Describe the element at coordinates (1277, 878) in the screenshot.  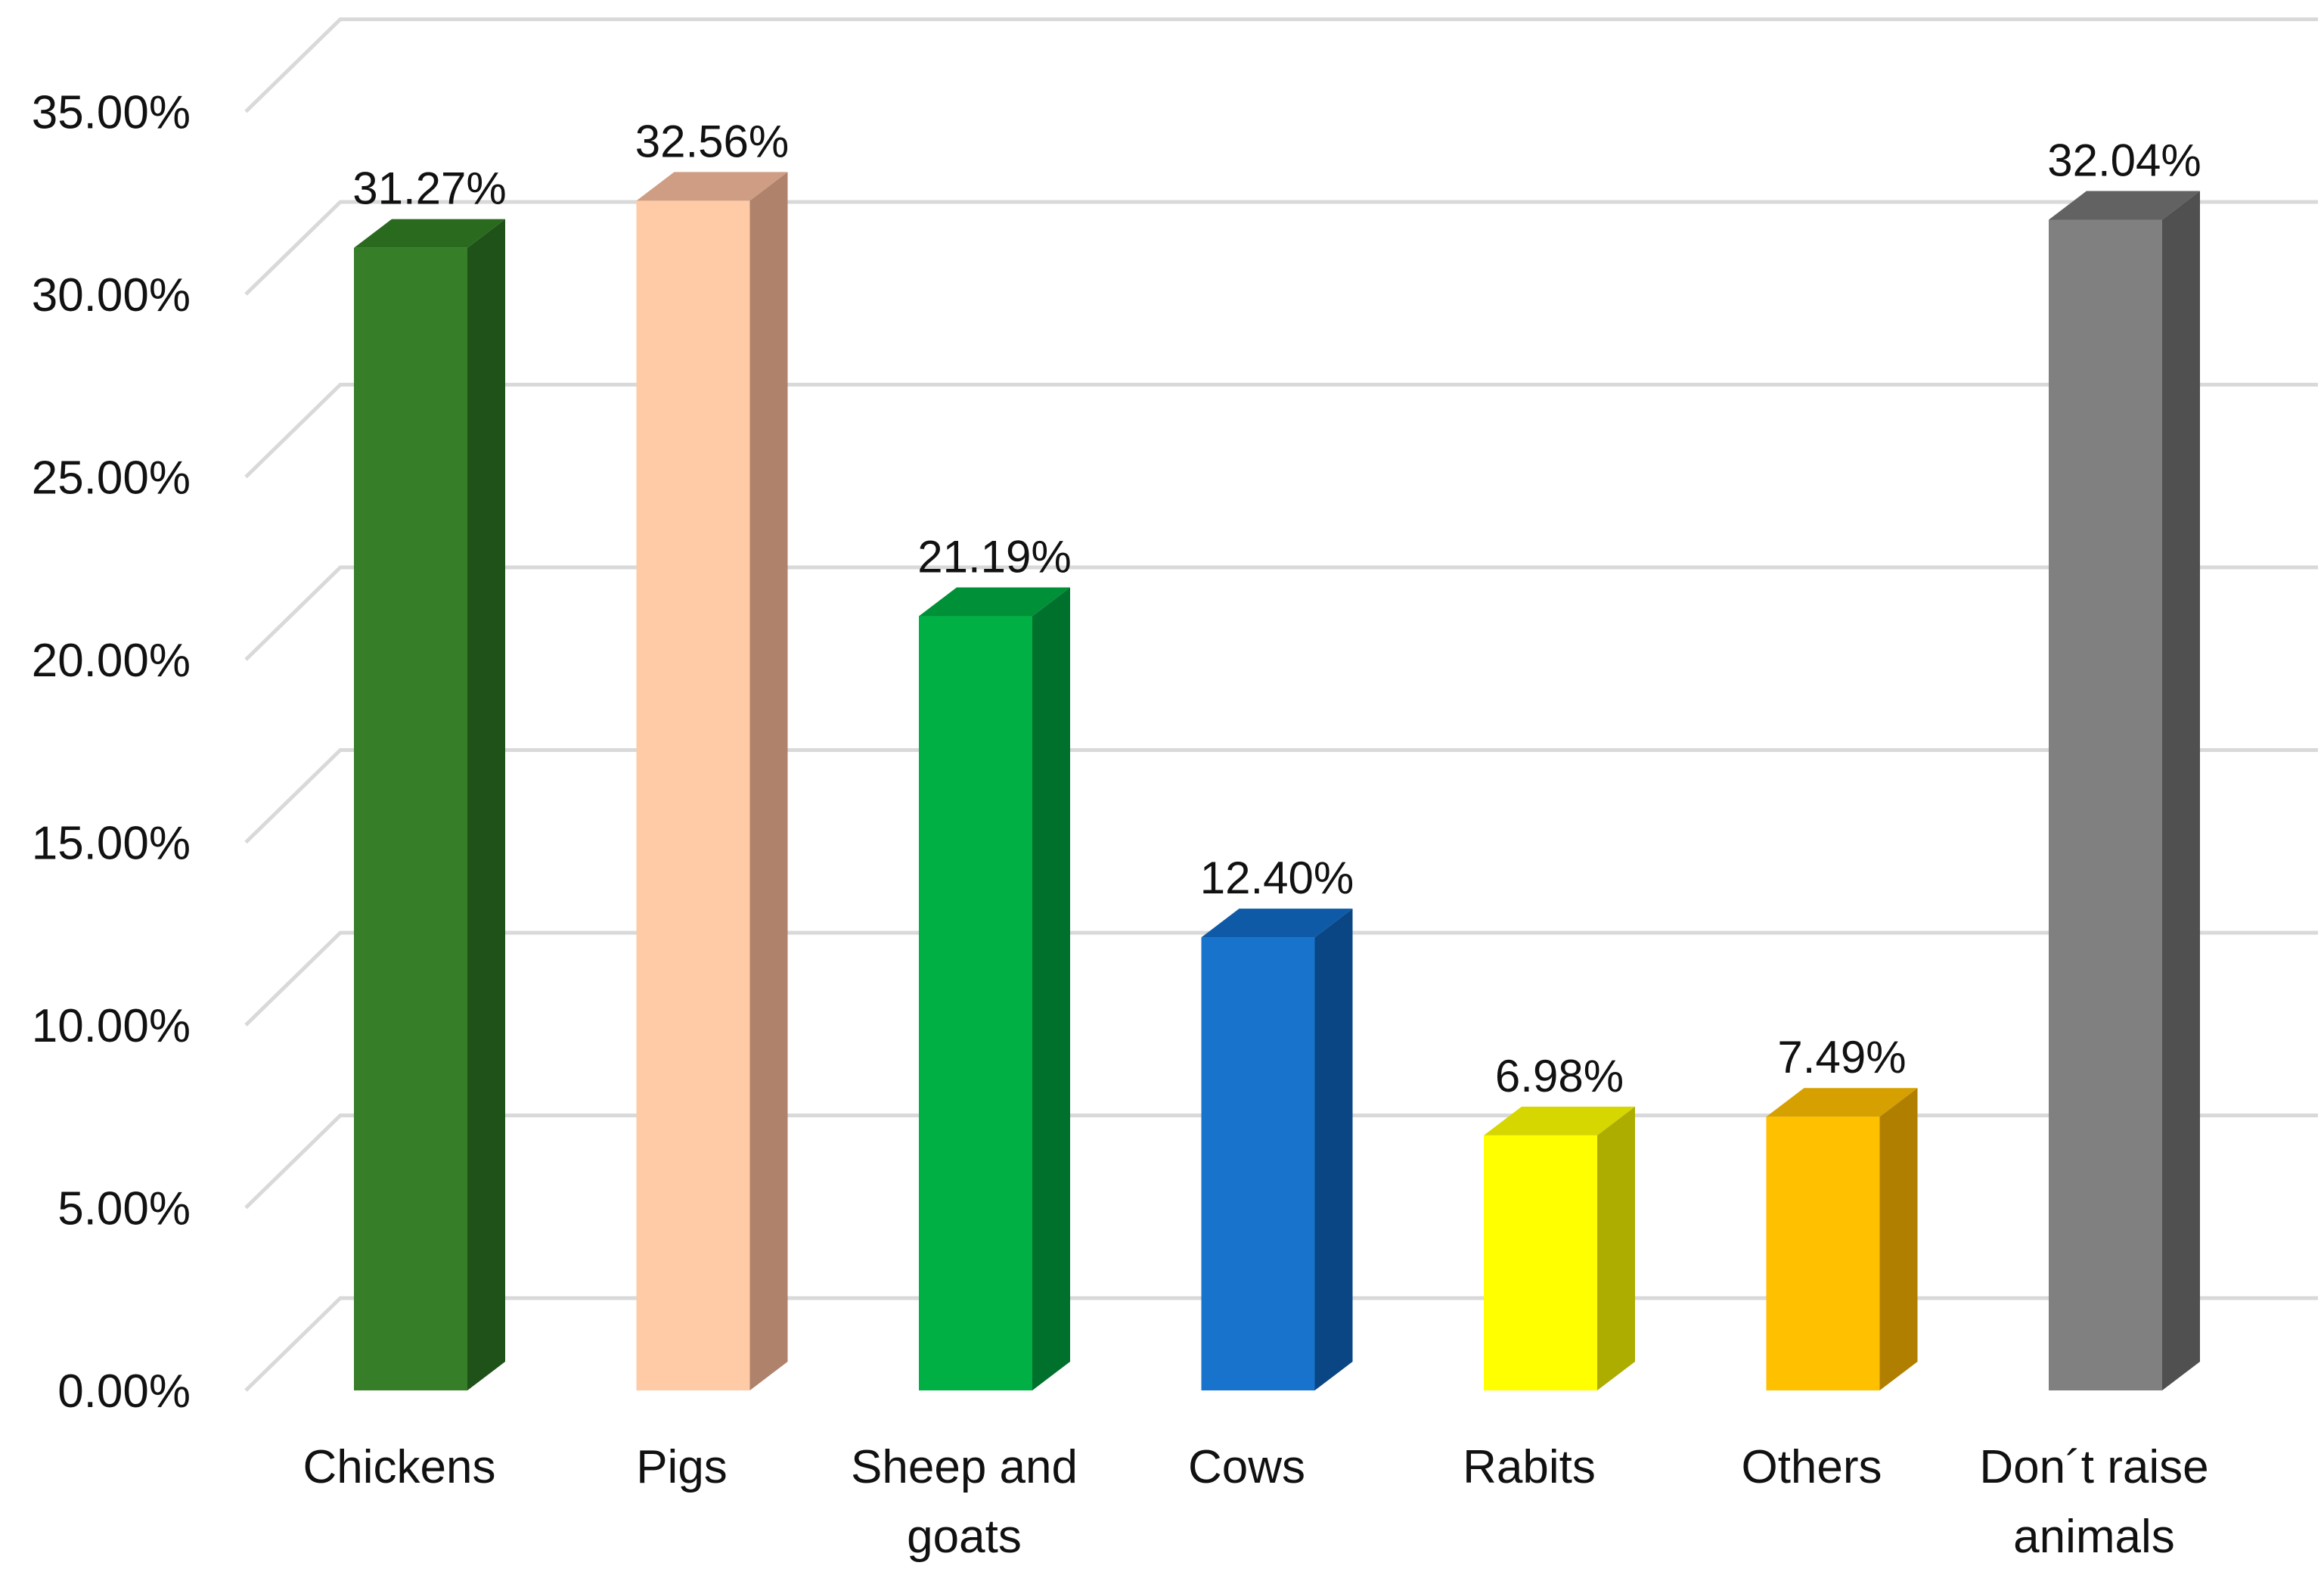
I see `data-label: 12.40%` at that location.